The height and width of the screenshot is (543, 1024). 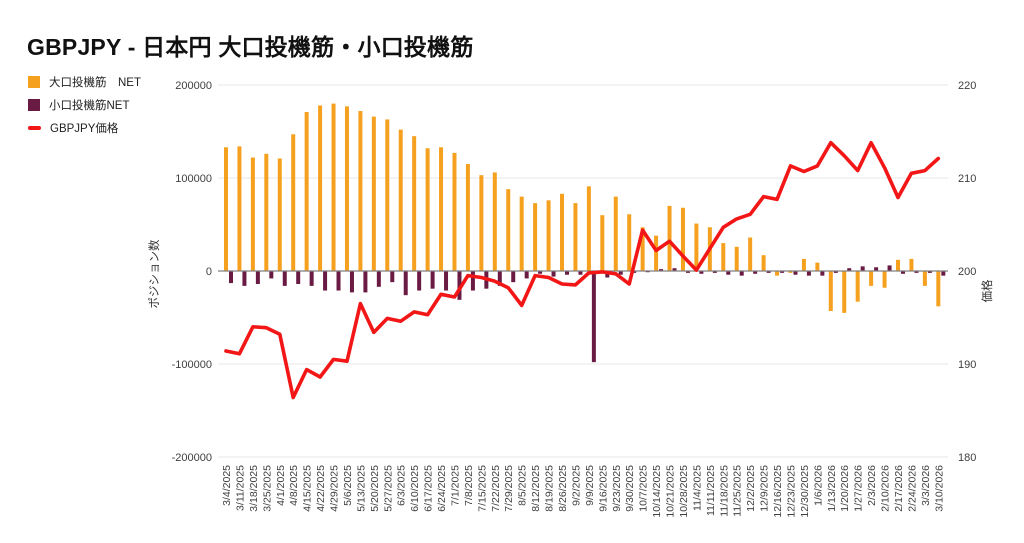 What do you see at coordinates (84, 128) in the screenshot?
I see `legend-item-price: GBPJPY価格` at bounding box center [84, 128].